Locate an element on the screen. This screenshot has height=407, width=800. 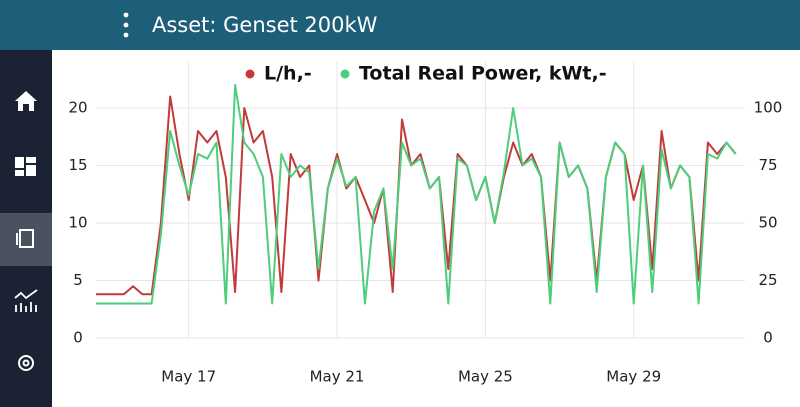
y-tick-label: 10 is located at coordinates (77, 223).